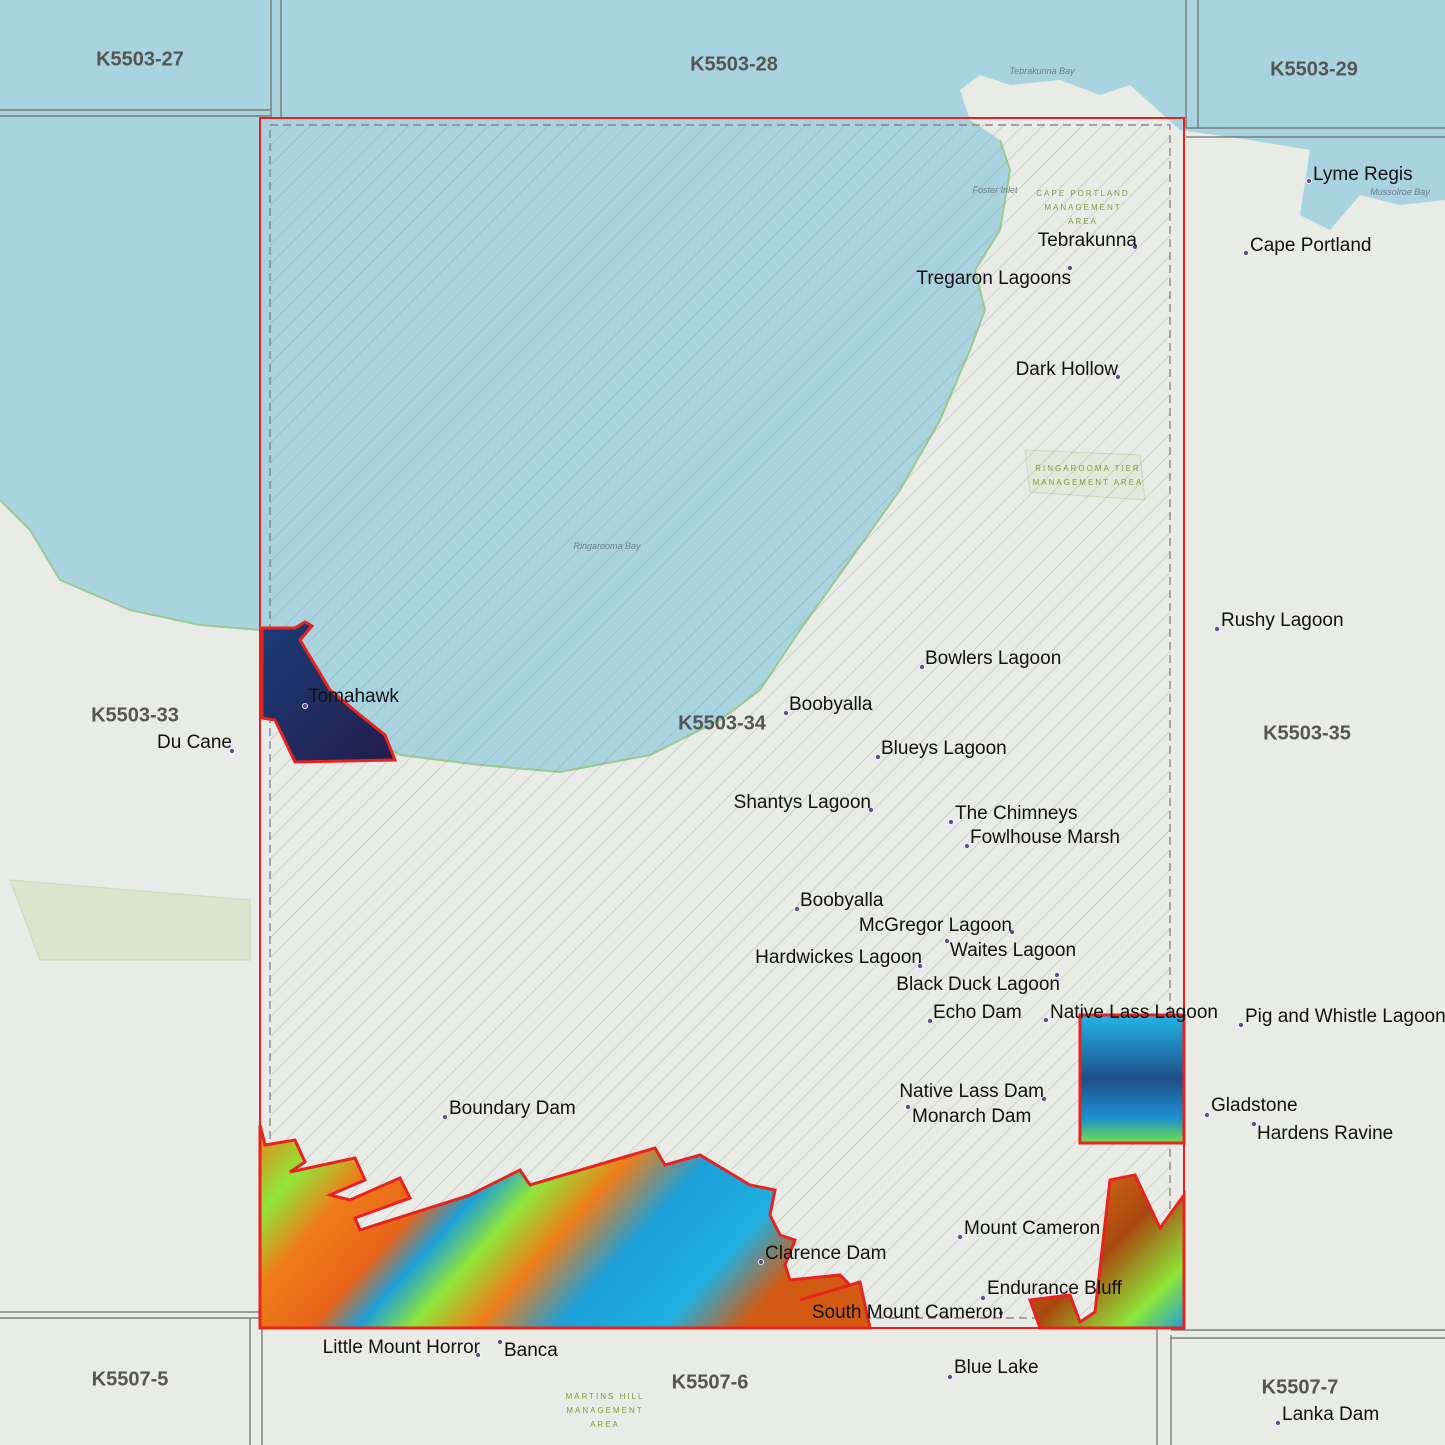 Image resolution: width=1445 pixels, height=1445 pixels. I want to click on place-marker: Black Duck Lagoon, so click(978, 983).